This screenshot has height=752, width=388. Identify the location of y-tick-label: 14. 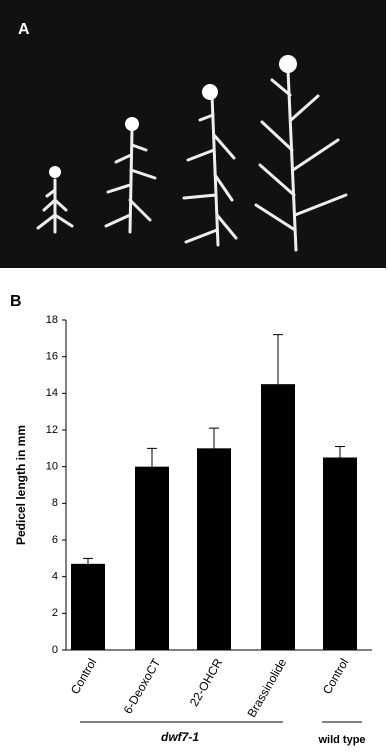
(52, 393).